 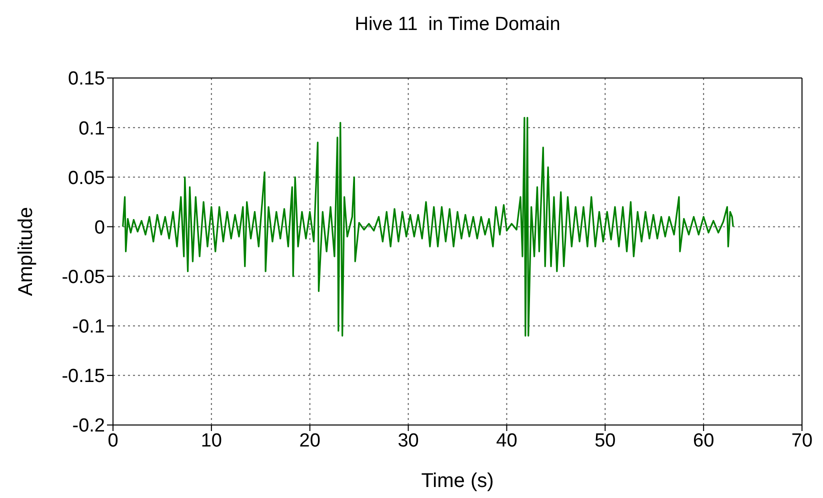 I want to click on x-tick-label: 70, so click(x=802, y=441).